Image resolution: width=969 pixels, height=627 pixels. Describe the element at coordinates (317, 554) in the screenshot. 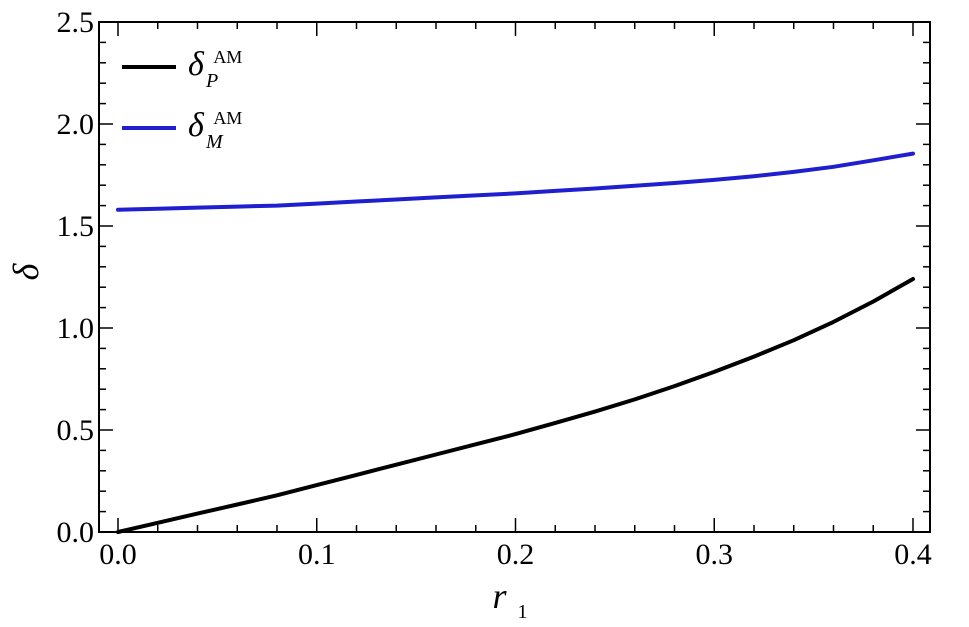

I see `x-tick-label: 0.1` at that location.